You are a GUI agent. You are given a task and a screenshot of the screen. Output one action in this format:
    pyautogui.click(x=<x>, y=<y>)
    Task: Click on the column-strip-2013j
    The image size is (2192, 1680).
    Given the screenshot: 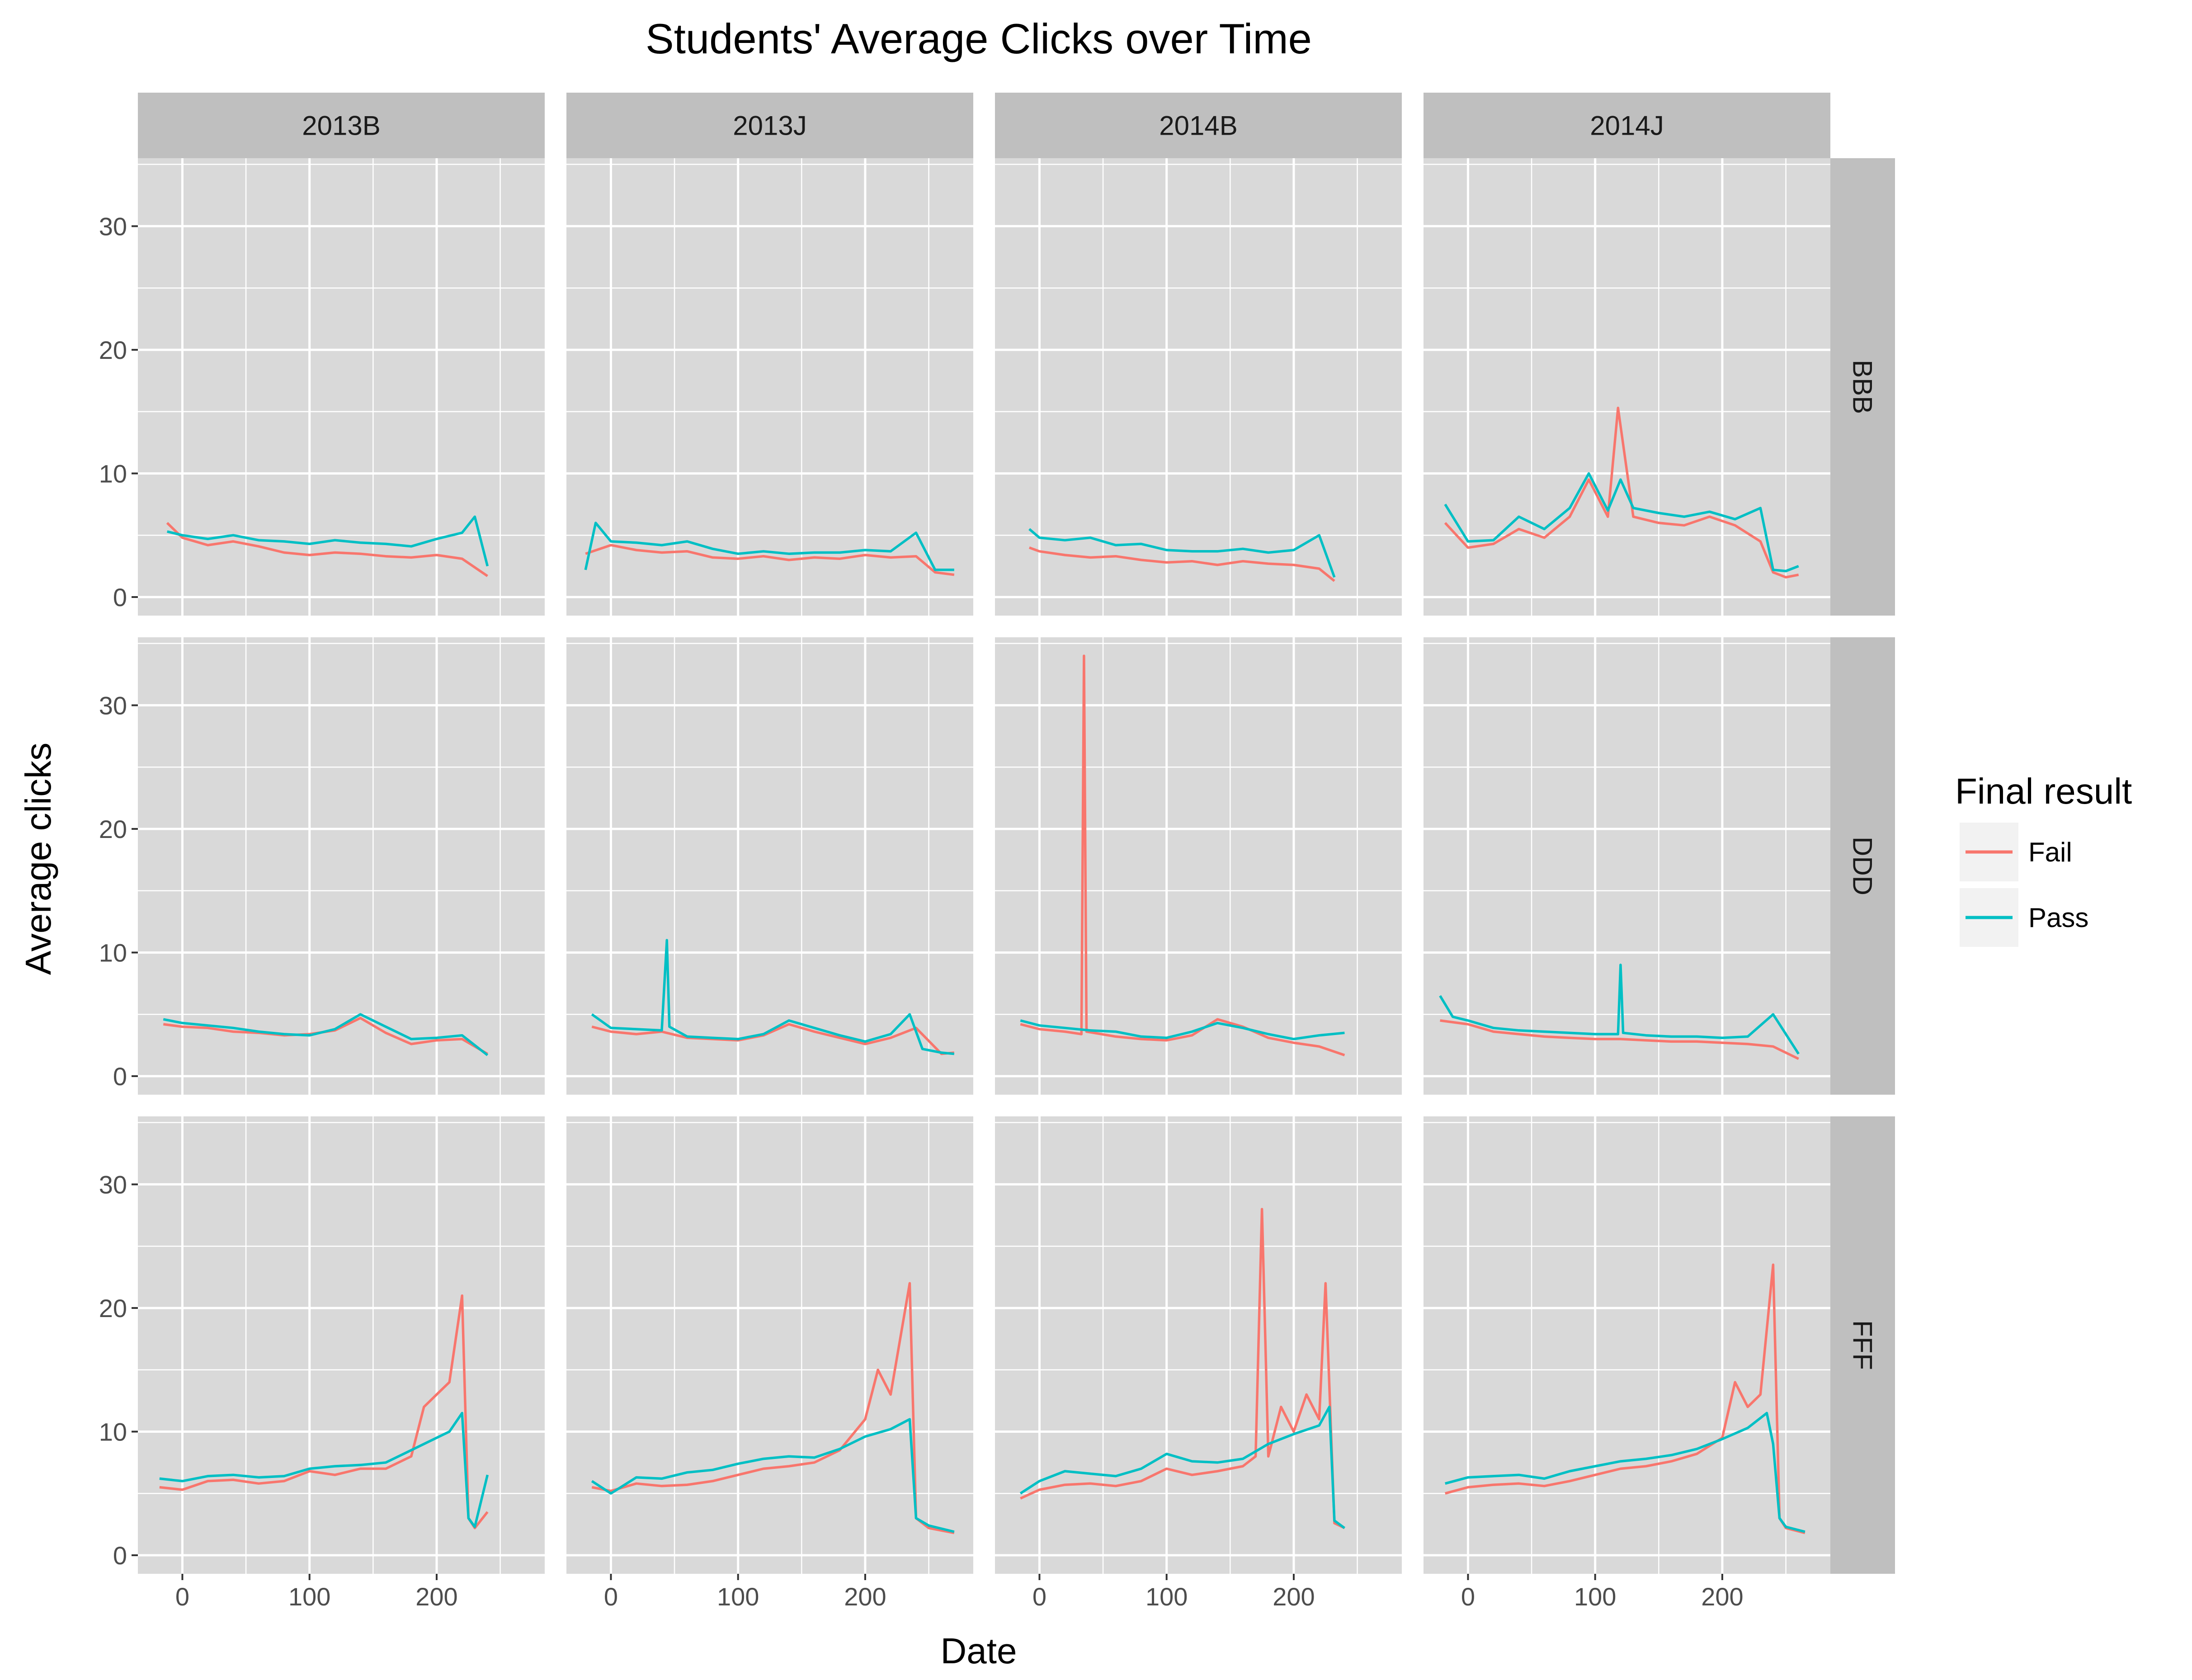 What is the action you would take?
    pyautogui.click(x=769, y=125)
    